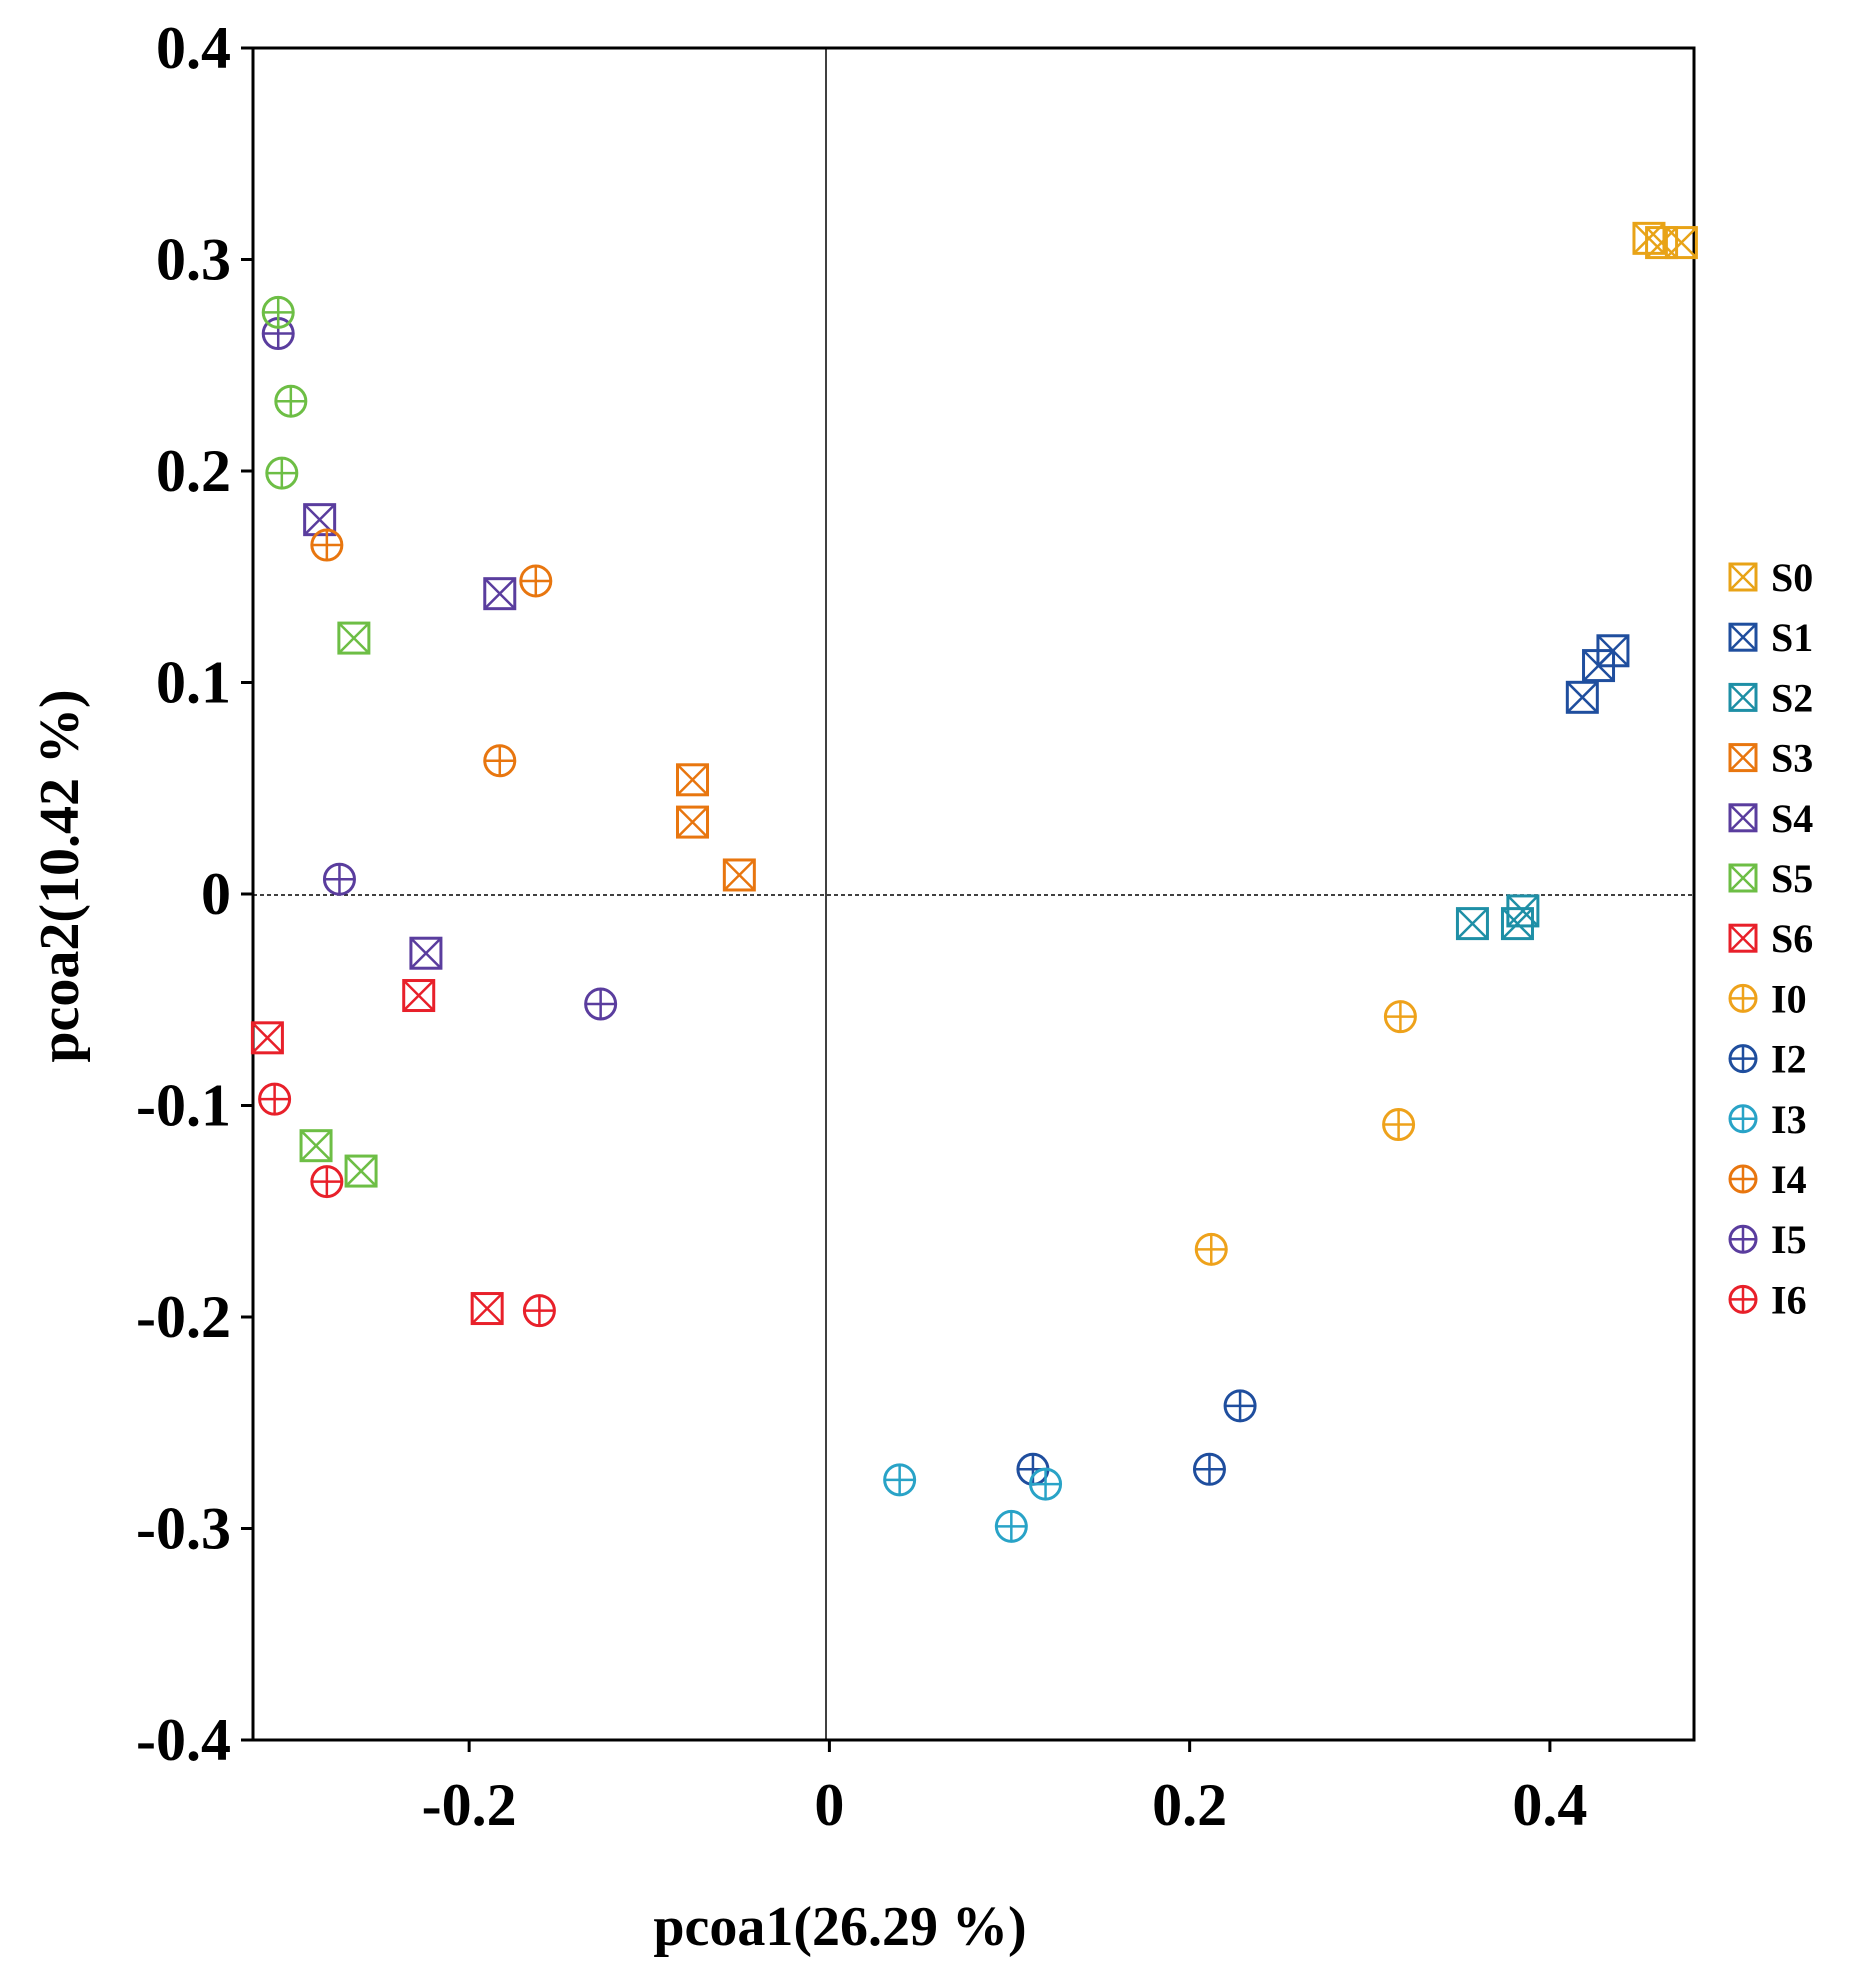  What do you see at coordinates (193, 48) in the screenshot?
I see `y-tick-label: 0.4` at bounding box center [193, 48].